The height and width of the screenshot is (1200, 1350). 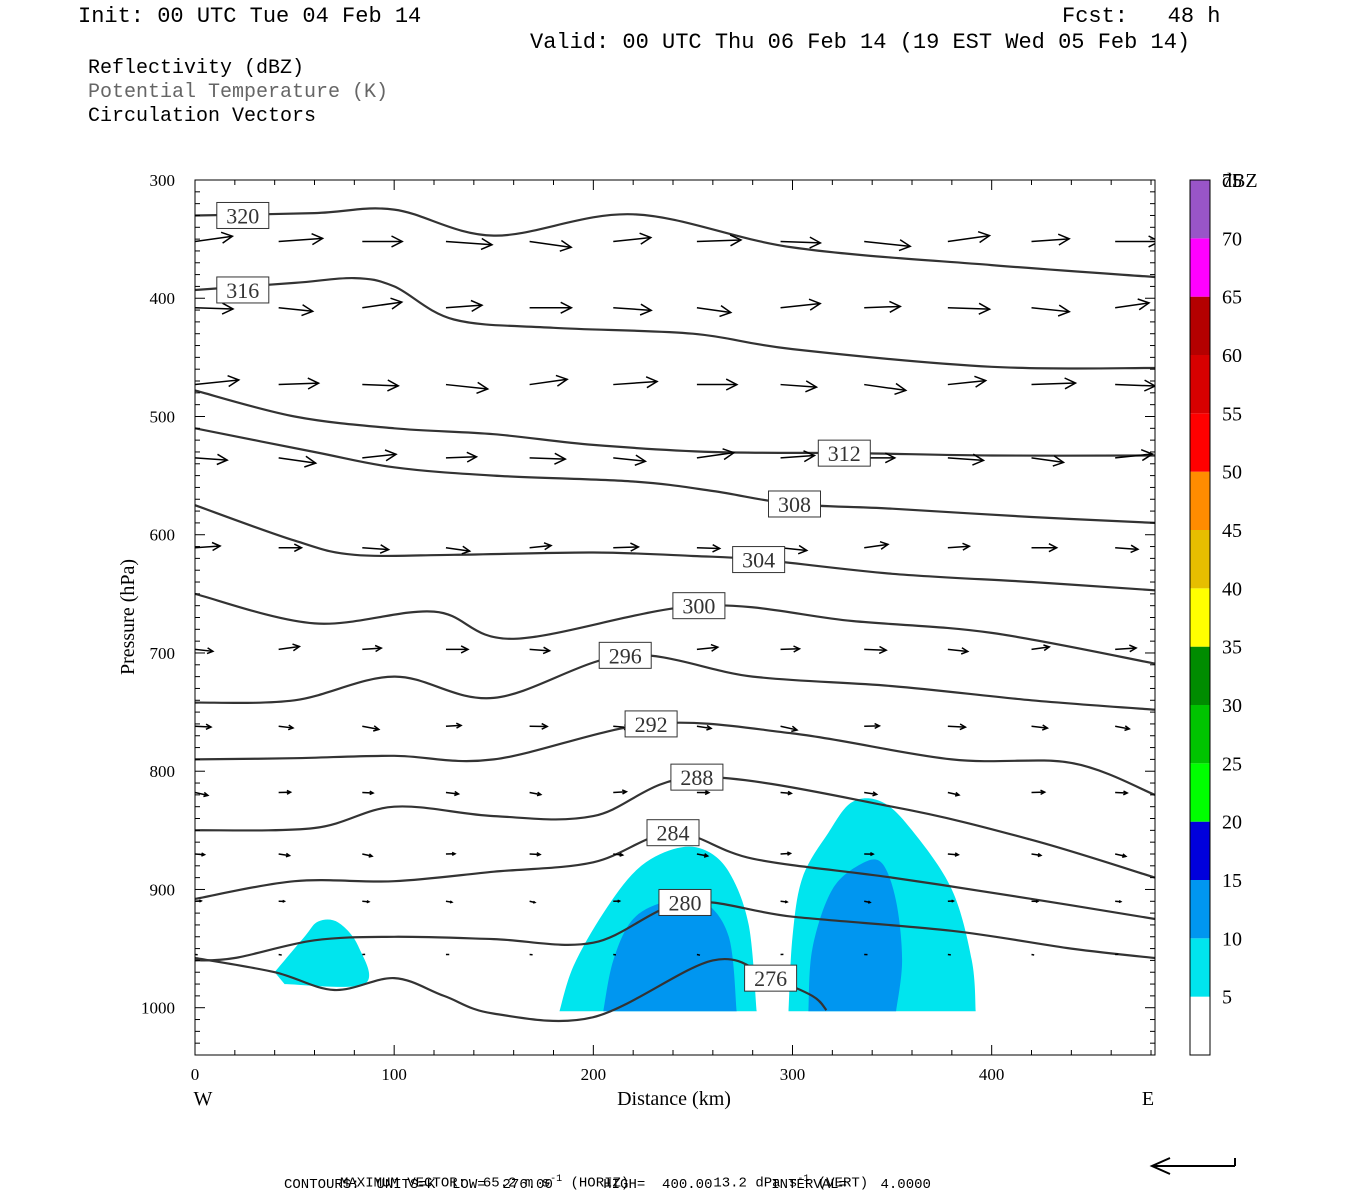 I want to click on colorbar-label: 20, so click(x=1232, y=823).